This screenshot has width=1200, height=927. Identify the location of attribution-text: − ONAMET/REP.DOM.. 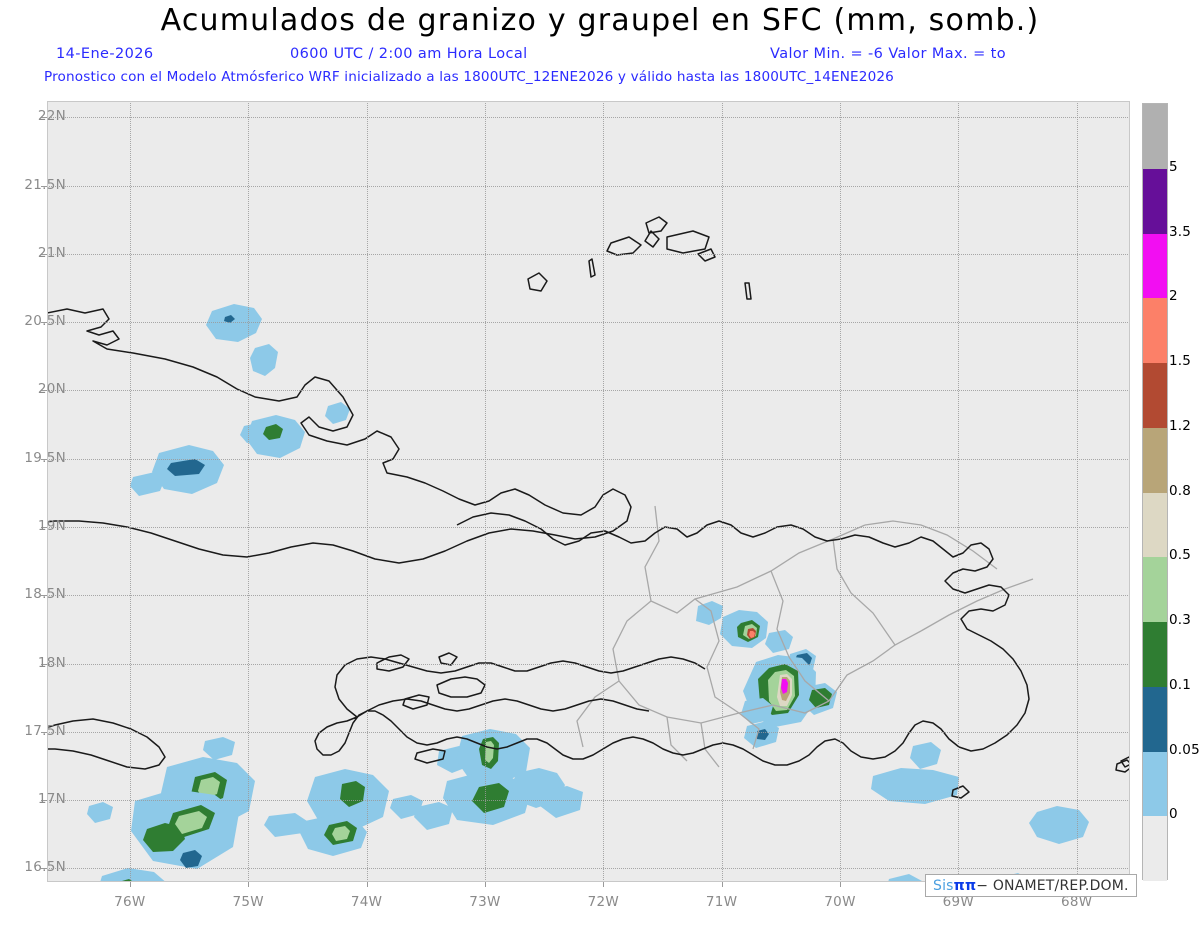
(1052, 885).